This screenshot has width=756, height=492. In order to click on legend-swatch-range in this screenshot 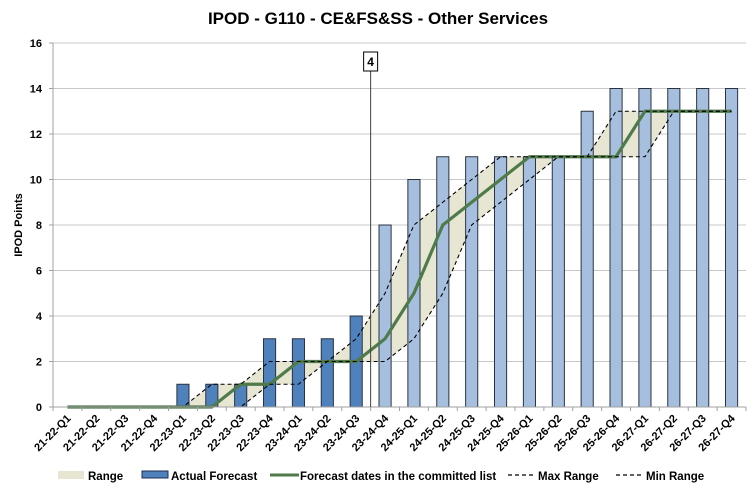, I will do `click(71, 475)`.